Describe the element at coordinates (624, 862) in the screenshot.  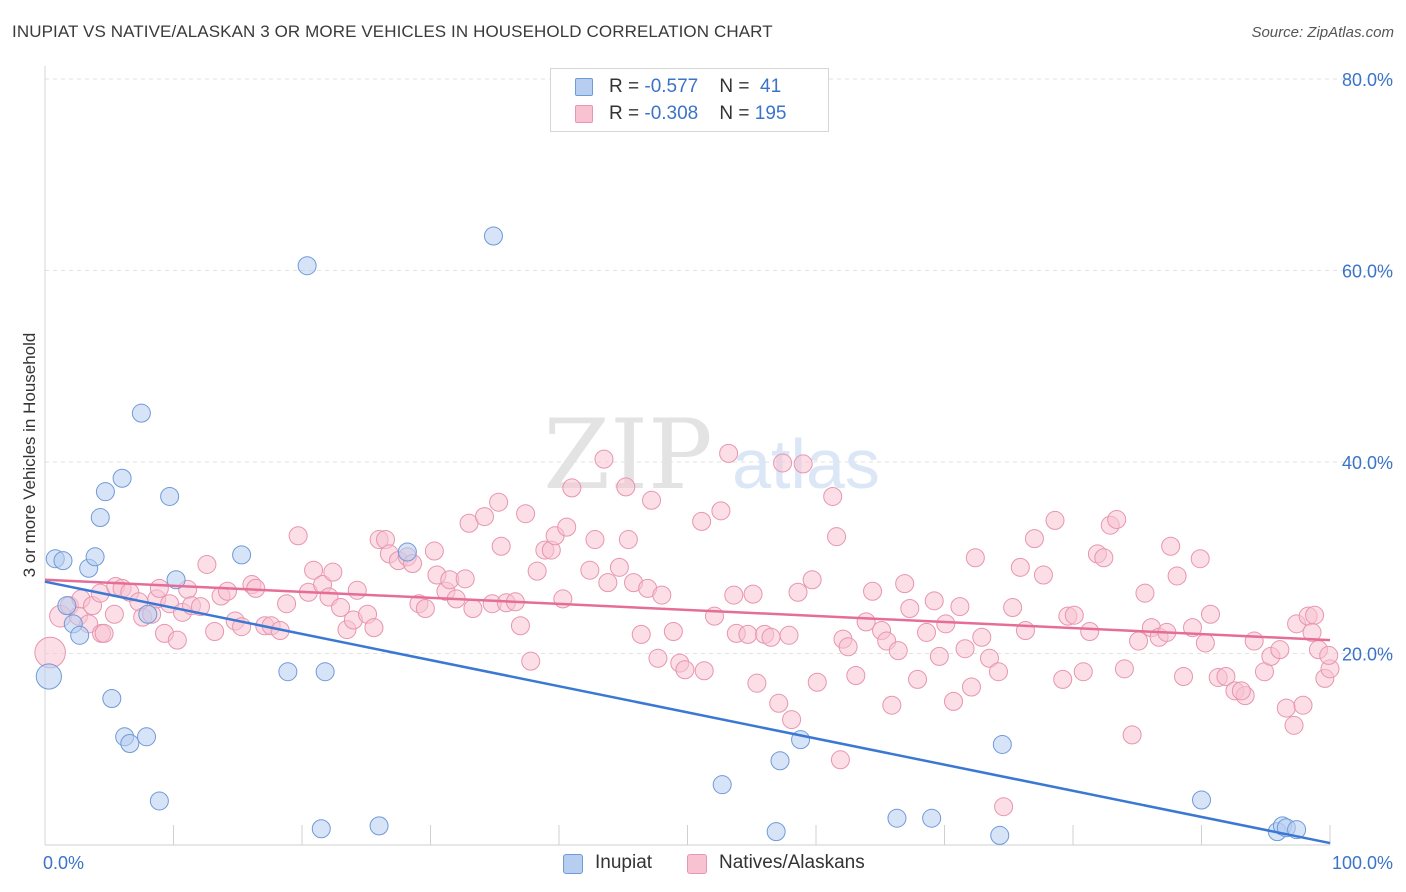
I see `bottom-legend-label-inupiat: Inupiat` at that location.